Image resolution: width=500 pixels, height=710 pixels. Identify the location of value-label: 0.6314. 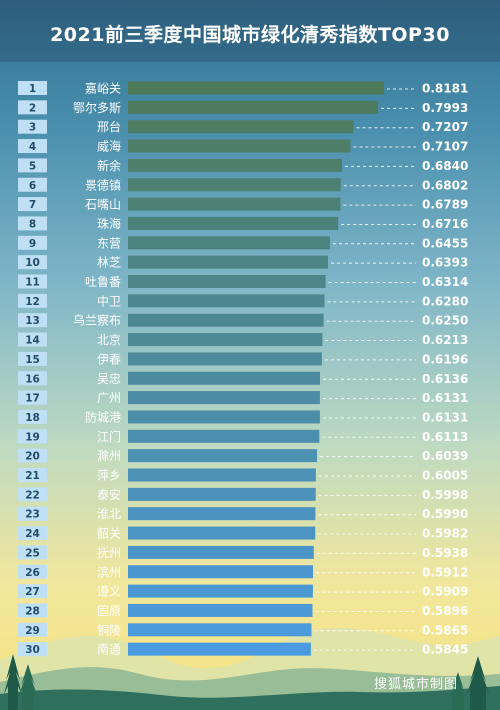
(445, 282).